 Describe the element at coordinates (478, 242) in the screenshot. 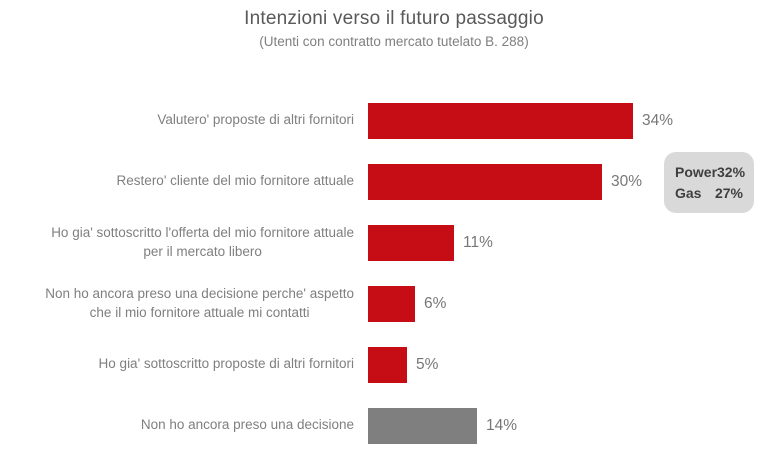

I see `value-label: 11%` at that location.